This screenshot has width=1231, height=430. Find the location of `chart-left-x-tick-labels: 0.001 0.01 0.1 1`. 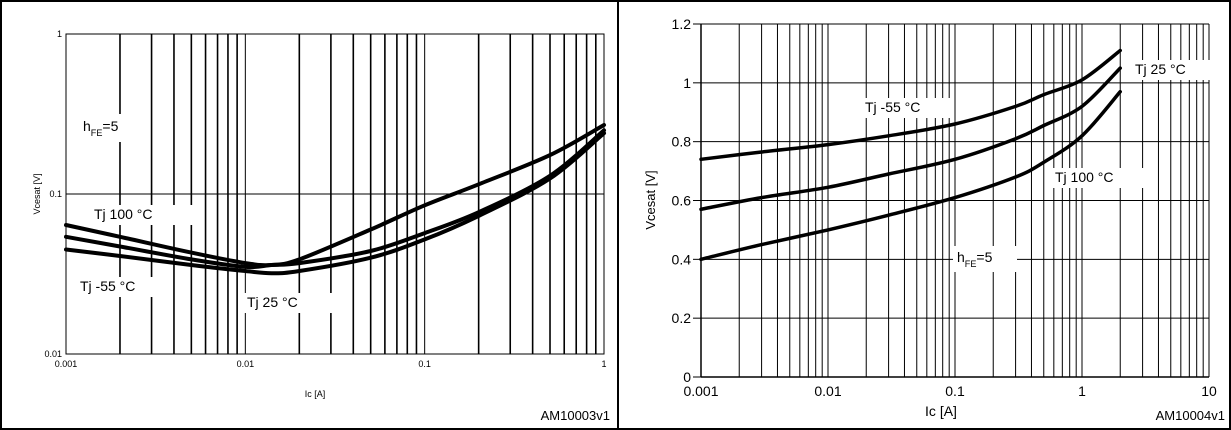

chart-left-x-tick-labels: 0.001 0.01 0.1 1 is located at coordinates (331, 364).